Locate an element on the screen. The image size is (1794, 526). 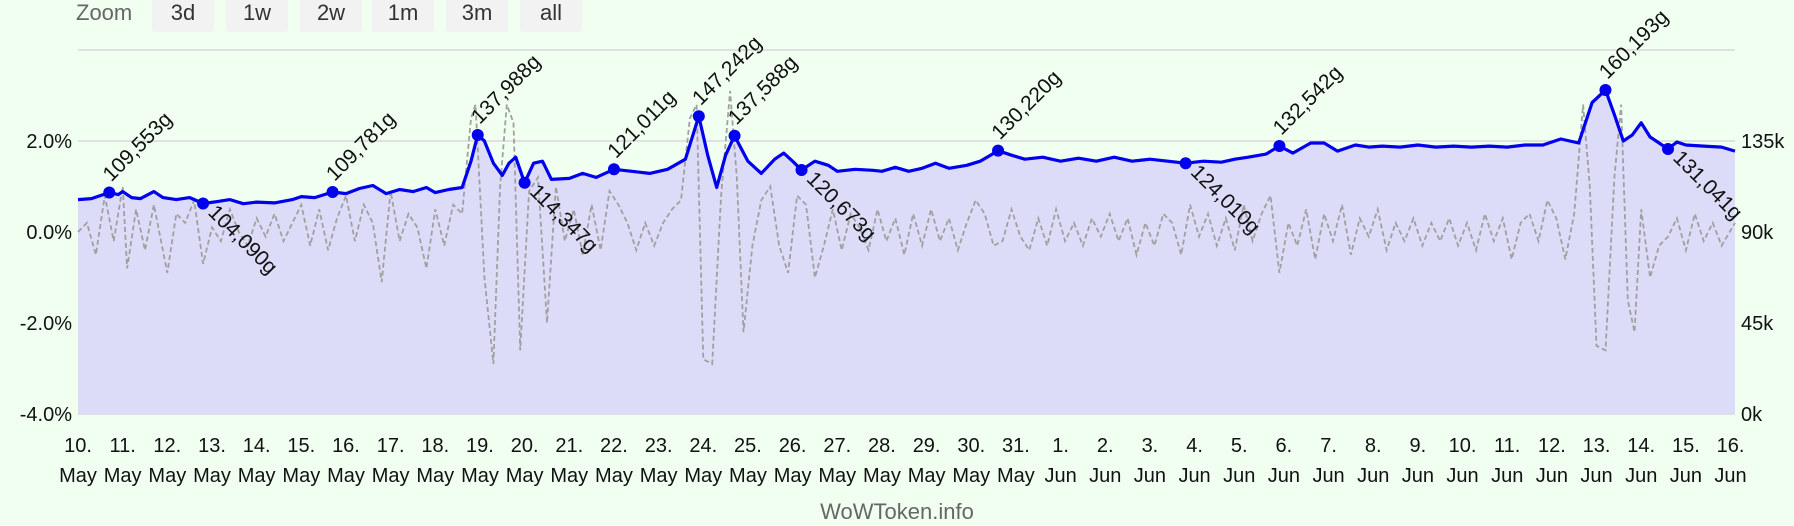
x-tick: 23. May is located at coordinates (659, 461).